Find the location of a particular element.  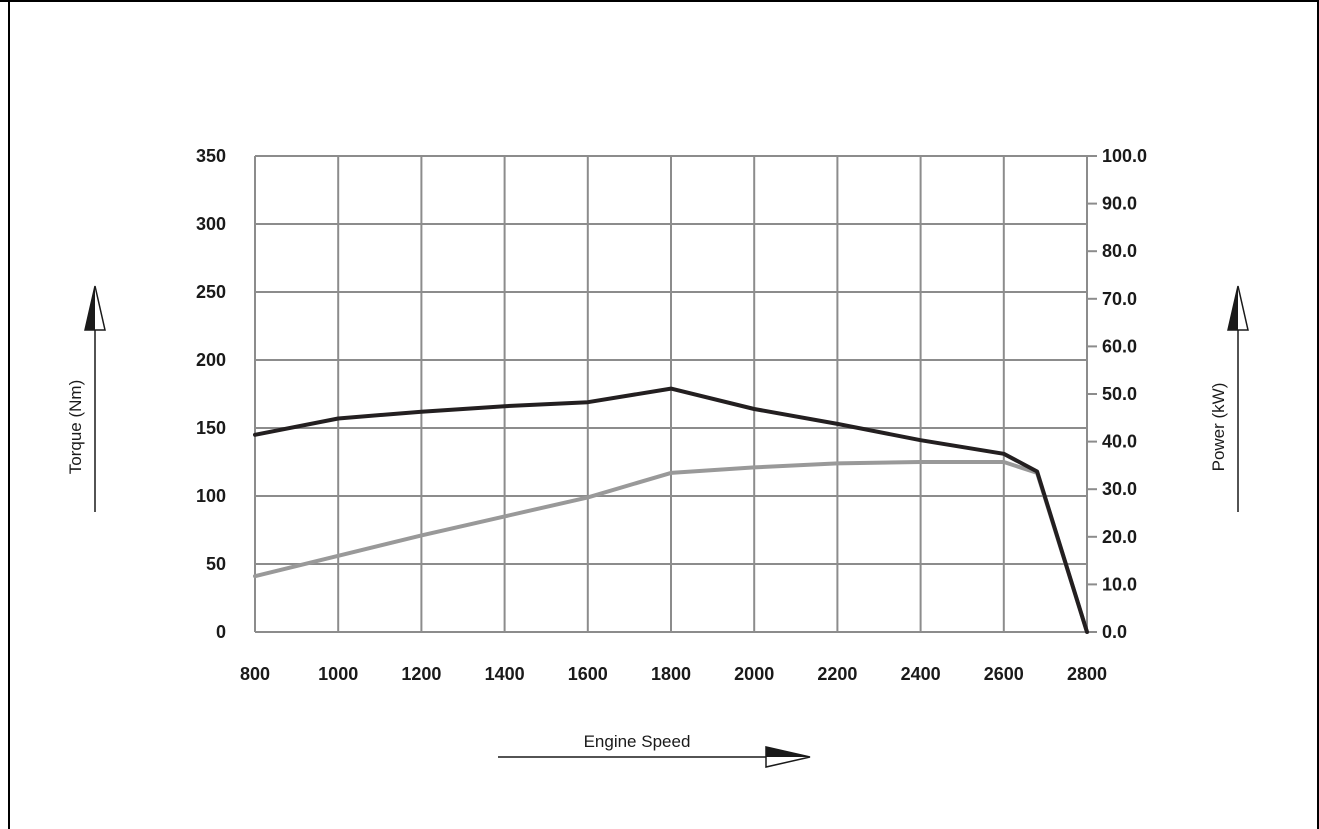

y2-axis-arrow-head-fill is located at coordinates (1233, 308).